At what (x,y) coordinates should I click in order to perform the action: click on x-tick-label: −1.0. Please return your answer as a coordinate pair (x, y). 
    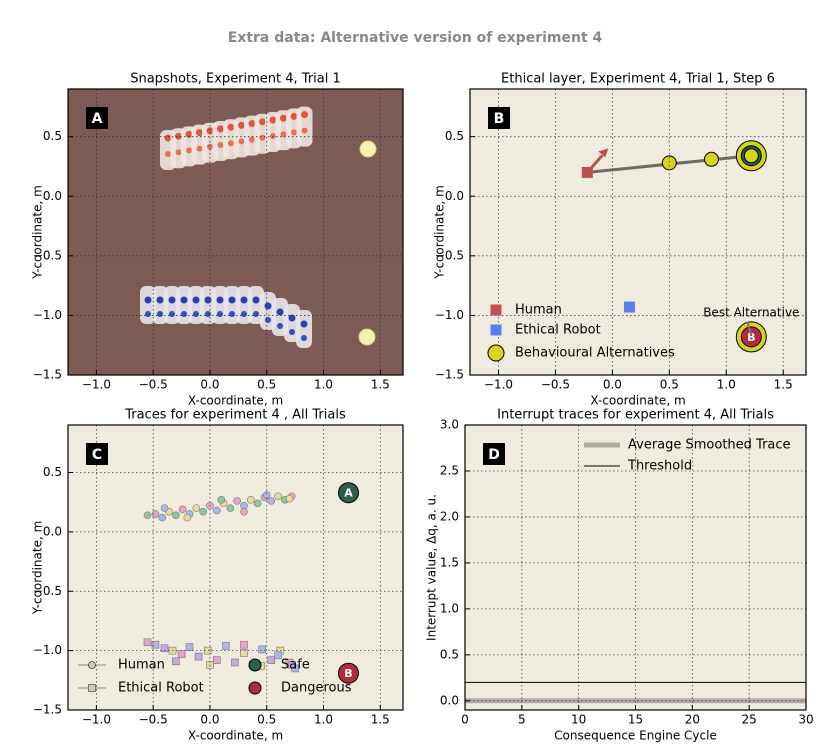
    Looking at the image, I should click on (498, 385).